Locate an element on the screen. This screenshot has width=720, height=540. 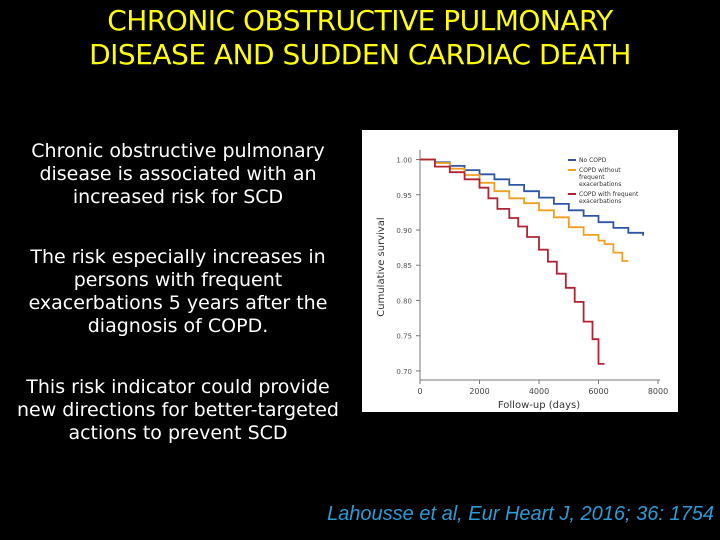
y-tick-label: 0.85 is located at coordinates (404, 266).